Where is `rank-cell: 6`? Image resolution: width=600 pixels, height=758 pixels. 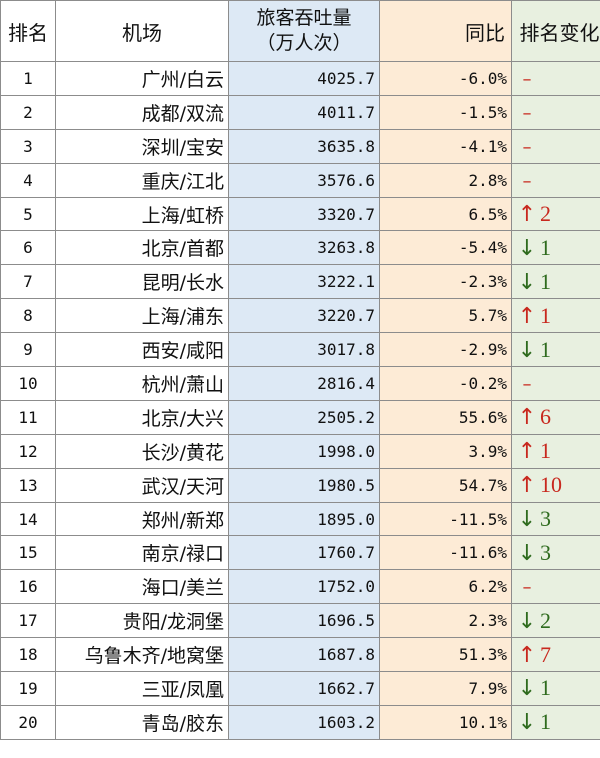 rank-cell: 6 is located at coordinates (28, 248).